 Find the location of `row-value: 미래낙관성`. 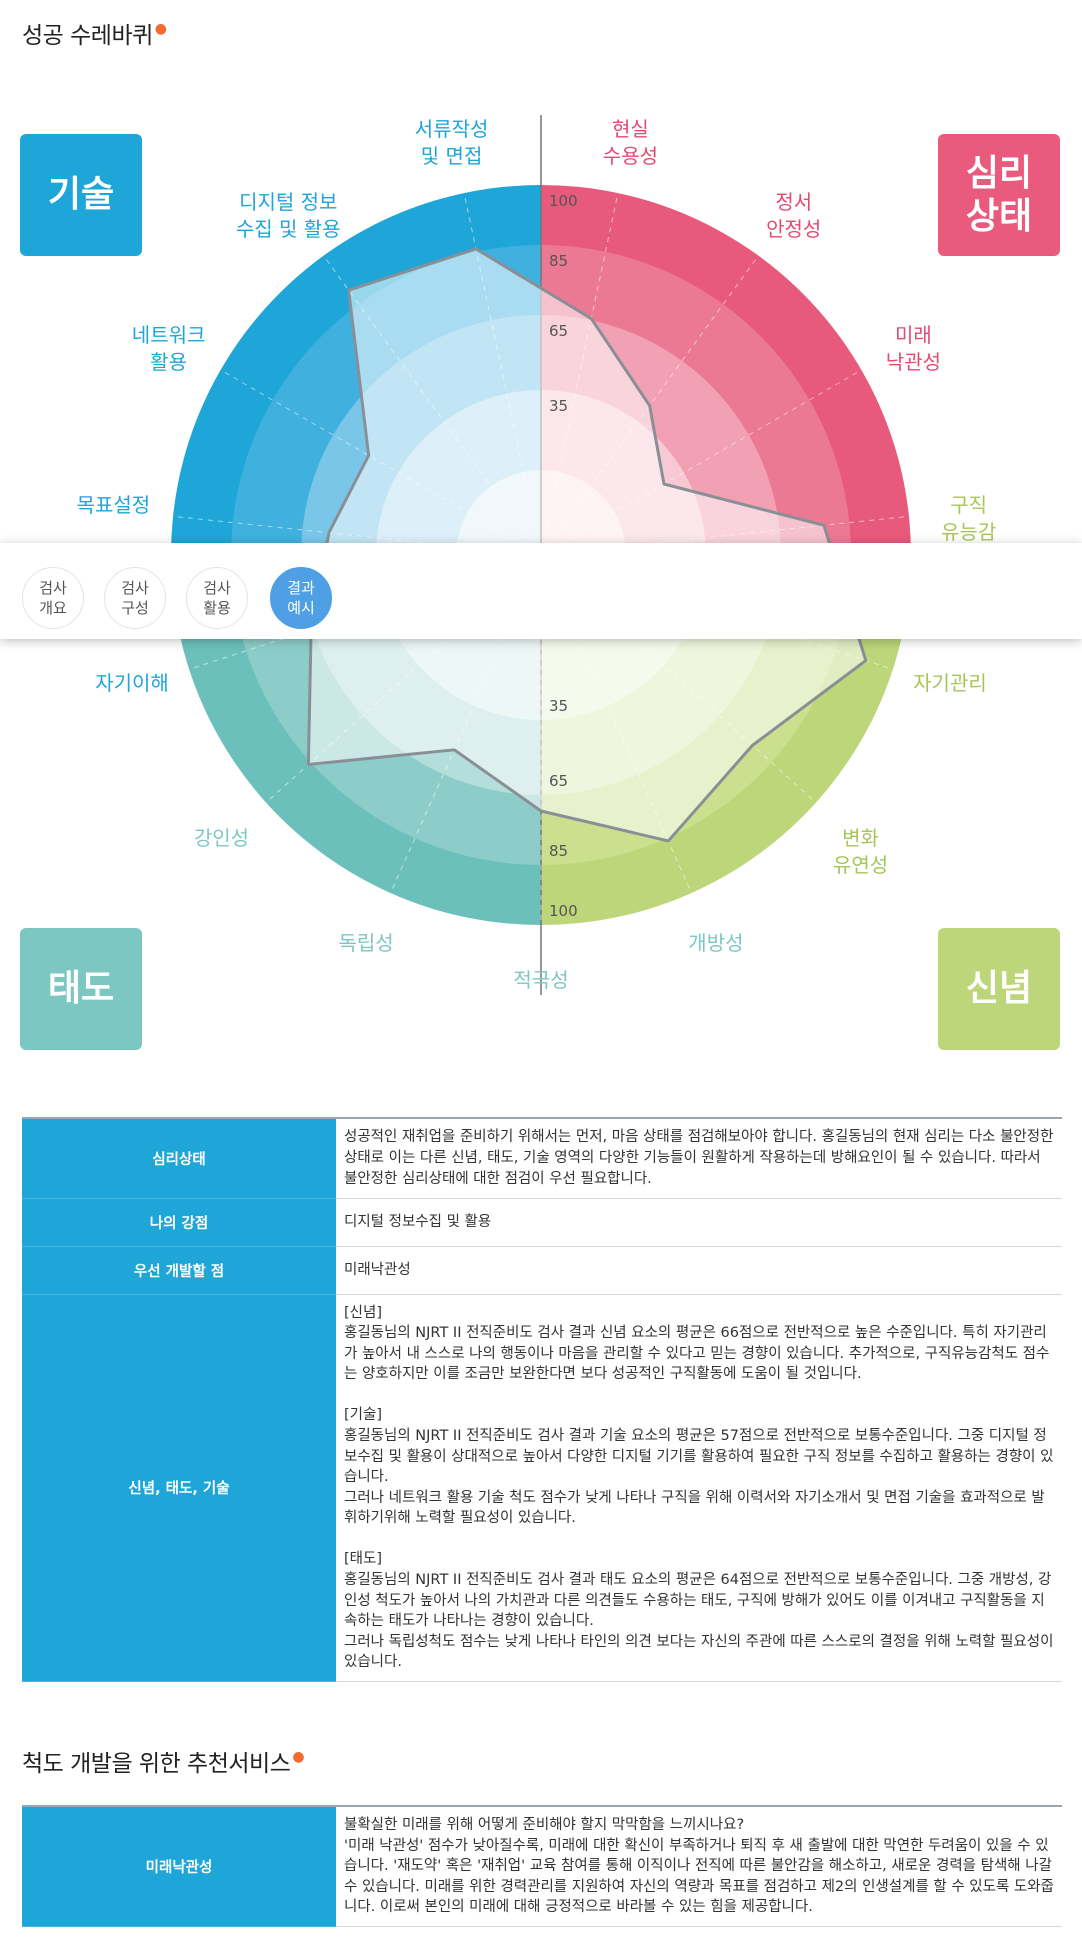

row-value: 미래낙관성 is located at coordinates (699, 1270).